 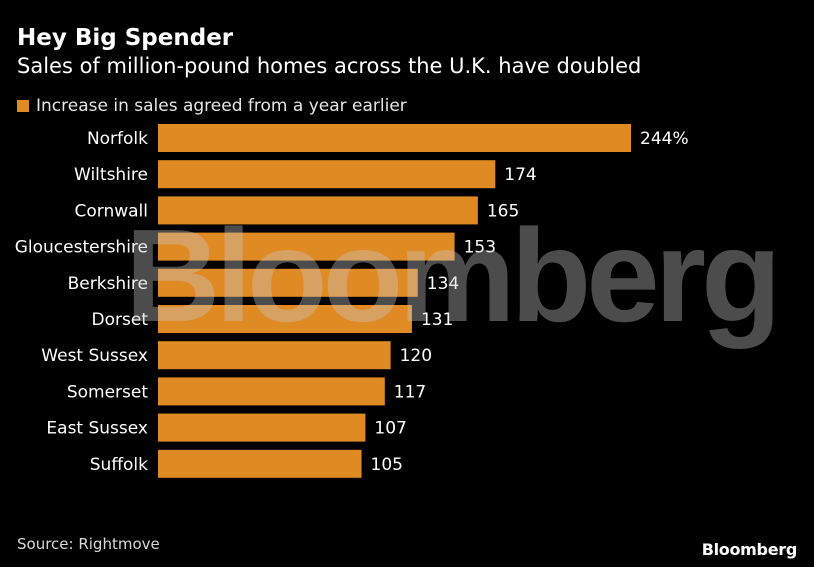 I want to click on chart-title: Hey Big Spender, so click(x=125, y=38).